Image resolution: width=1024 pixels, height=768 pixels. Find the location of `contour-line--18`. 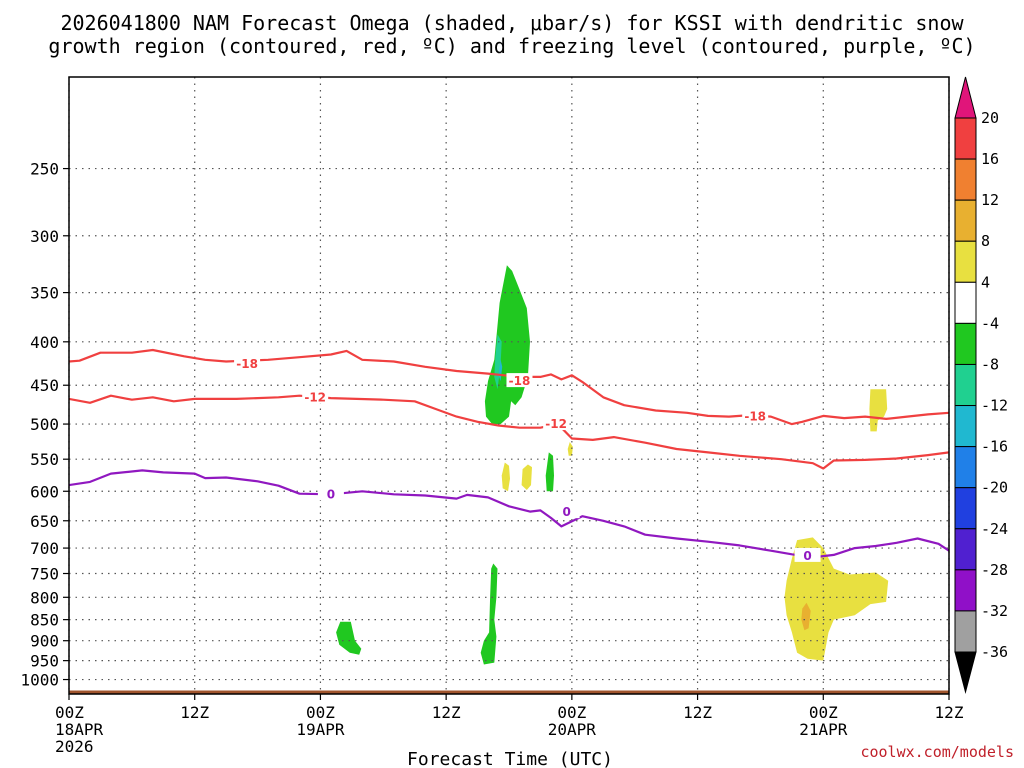

contour-line--18 is located at coordinates (509, 387).